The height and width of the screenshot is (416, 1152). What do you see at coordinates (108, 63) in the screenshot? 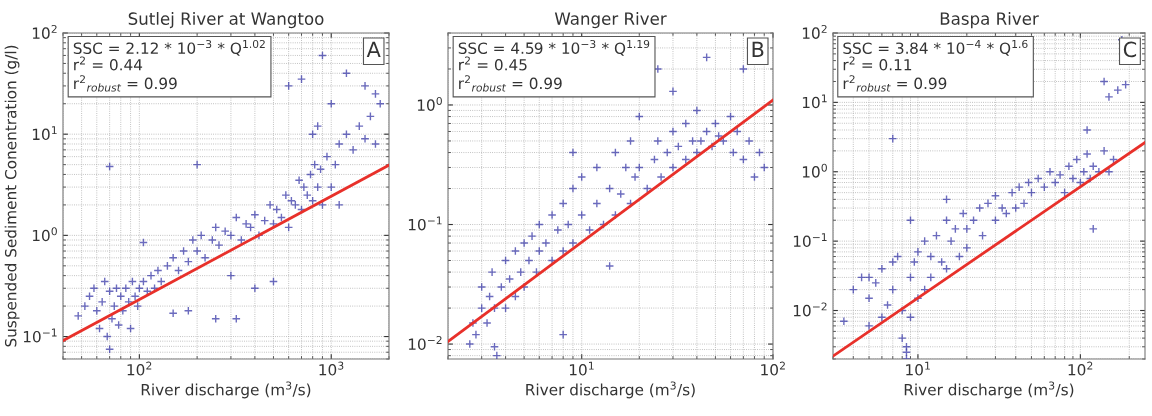
I see `annotation: r$^{2}$ = 0.44` at bounding box center [108, 63].